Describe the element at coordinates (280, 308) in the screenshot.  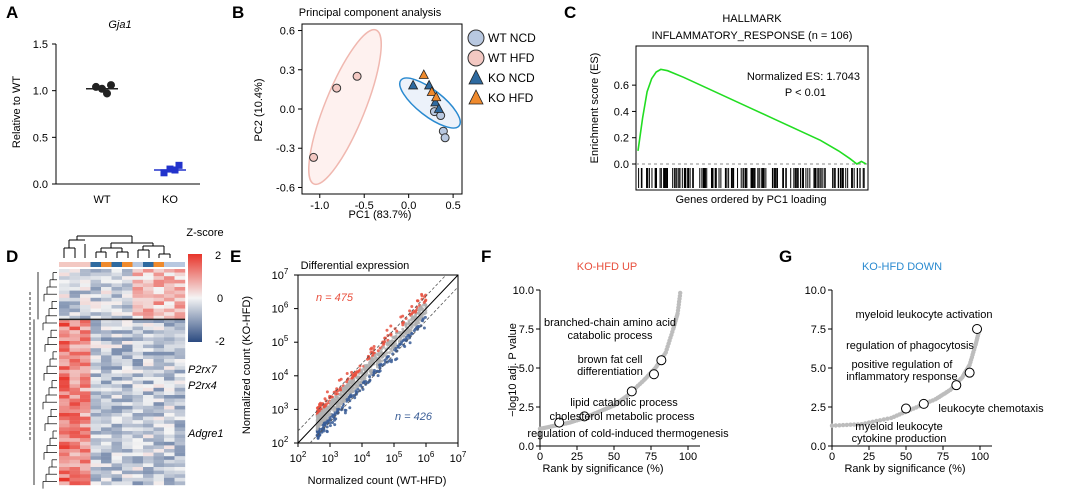
I see `e-ytick-label: 106` at that location.